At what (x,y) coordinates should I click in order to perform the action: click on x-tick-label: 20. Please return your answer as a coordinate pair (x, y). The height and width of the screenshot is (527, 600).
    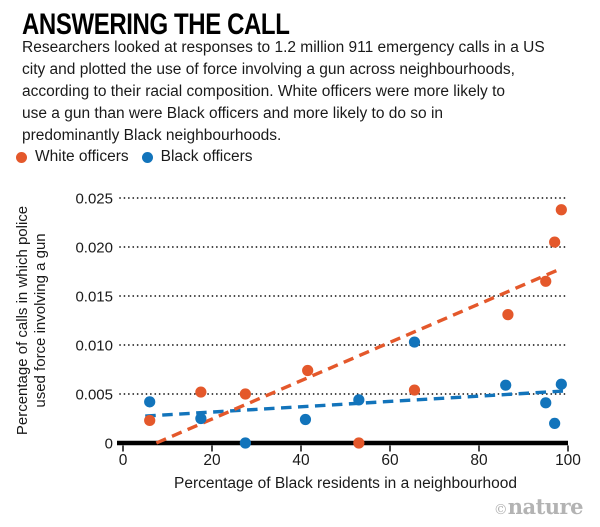
    Looking at the image, I should click on (212, 460).